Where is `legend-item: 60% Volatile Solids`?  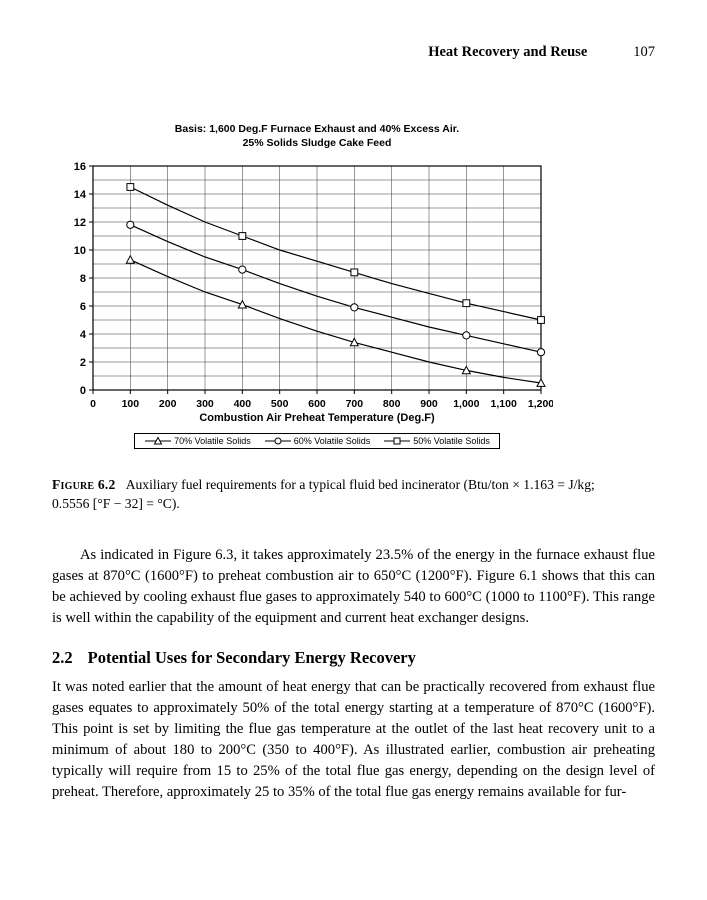
legend-item: 60% Volatile Solids is located at coordinates (317, 441).